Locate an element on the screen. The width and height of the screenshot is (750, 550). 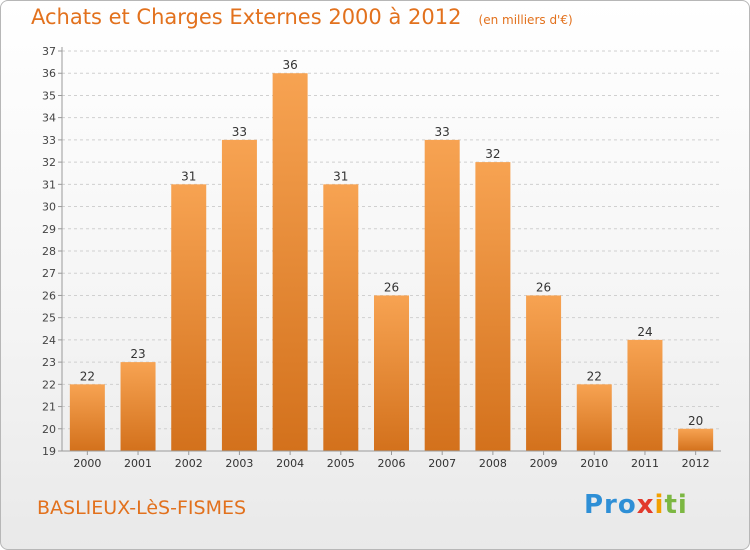
y-tick-label: 30 is located at coordinates (49, 207).